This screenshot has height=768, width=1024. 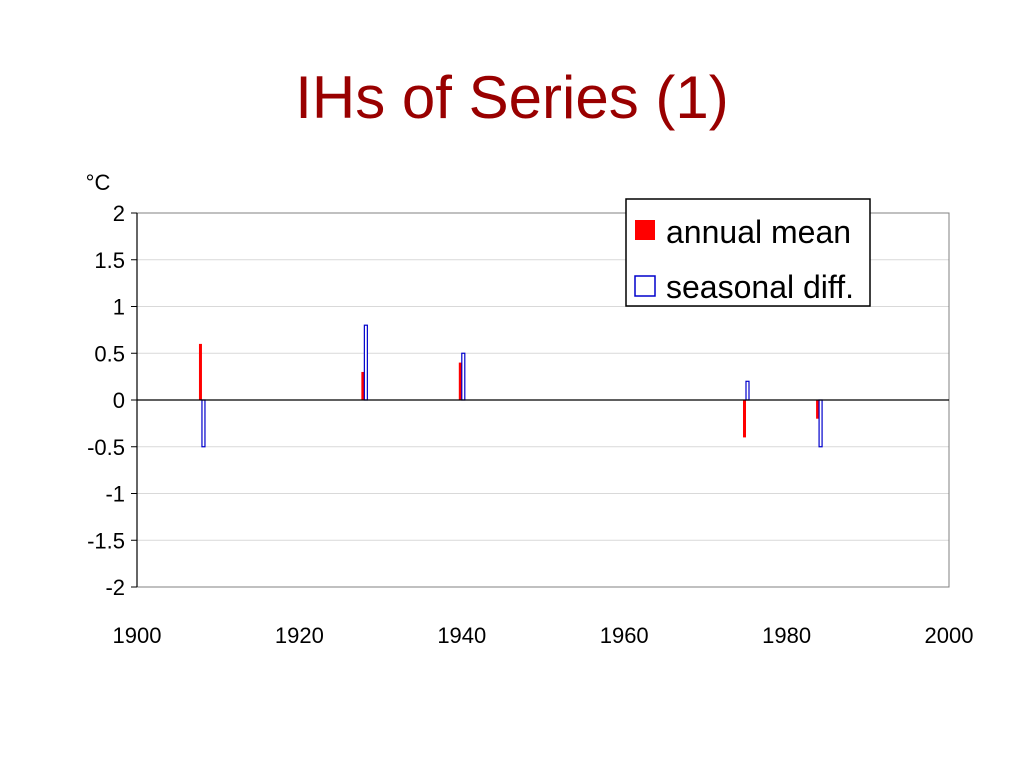 I want to click on legend-swatch-seasonal-diff, so click(x=645, y=286).